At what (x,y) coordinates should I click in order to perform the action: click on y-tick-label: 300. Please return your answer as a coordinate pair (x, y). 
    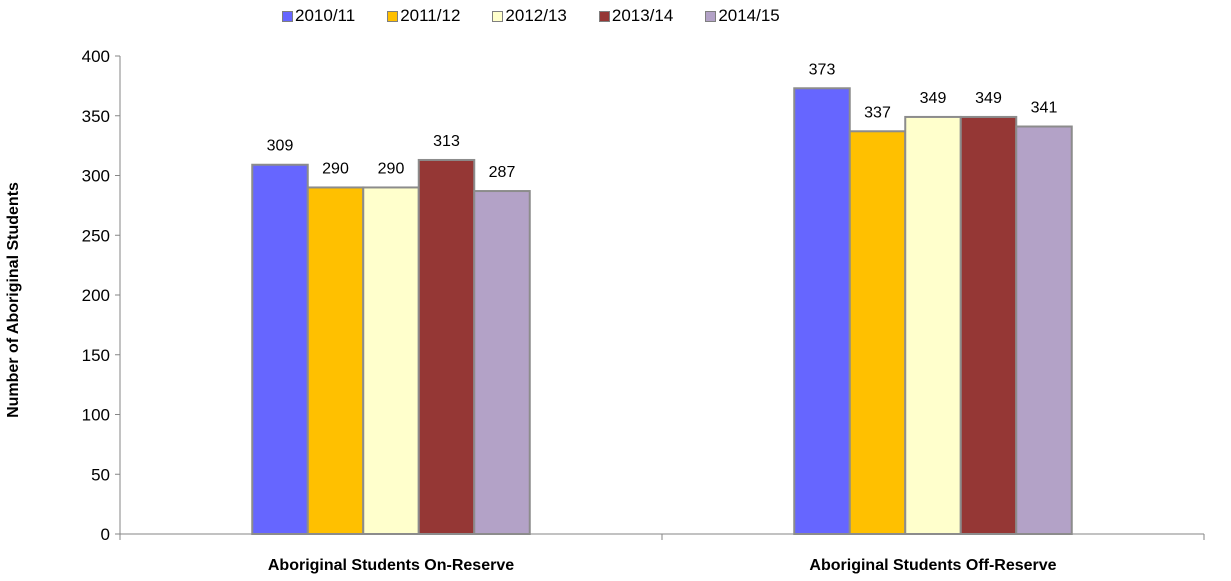
    Looking at the image, I should click on (96, 176).